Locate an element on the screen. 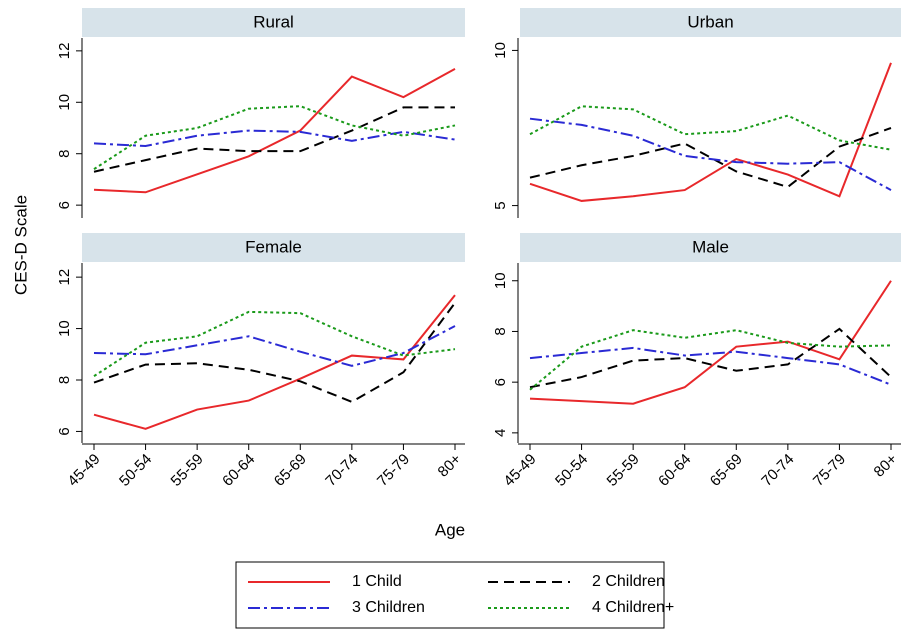  panel-title: Urban is located at coordinates (710, 21).